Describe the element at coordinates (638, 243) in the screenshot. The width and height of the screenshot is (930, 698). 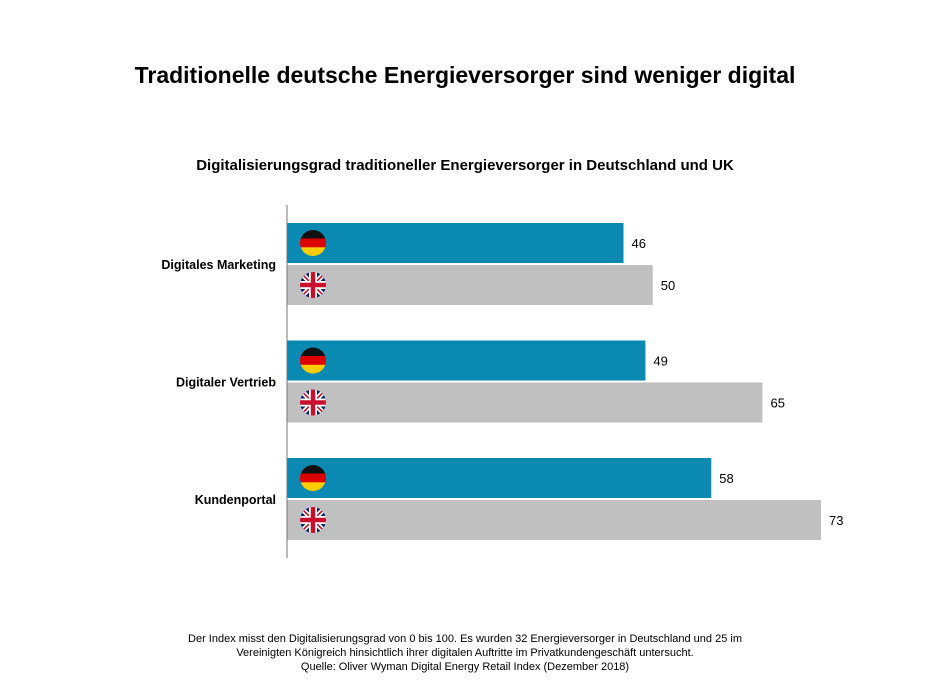
I see `data-label: 46` at that location.